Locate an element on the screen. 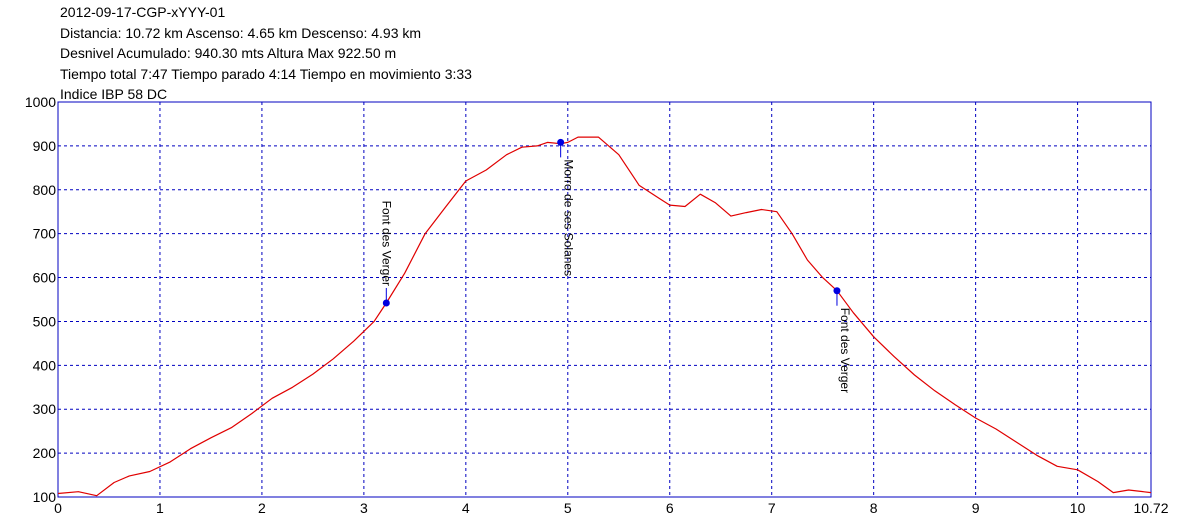 This screenshot has height=524, width=1180. x-tick-label: 0 is located at coordinates (58, 508).